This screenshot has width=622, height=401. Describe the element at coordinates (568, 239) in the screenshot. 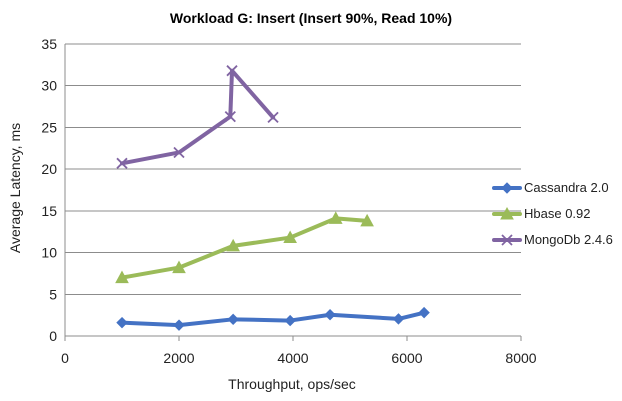

I see `legend-label: MongoDb 2.4.6` at that location.